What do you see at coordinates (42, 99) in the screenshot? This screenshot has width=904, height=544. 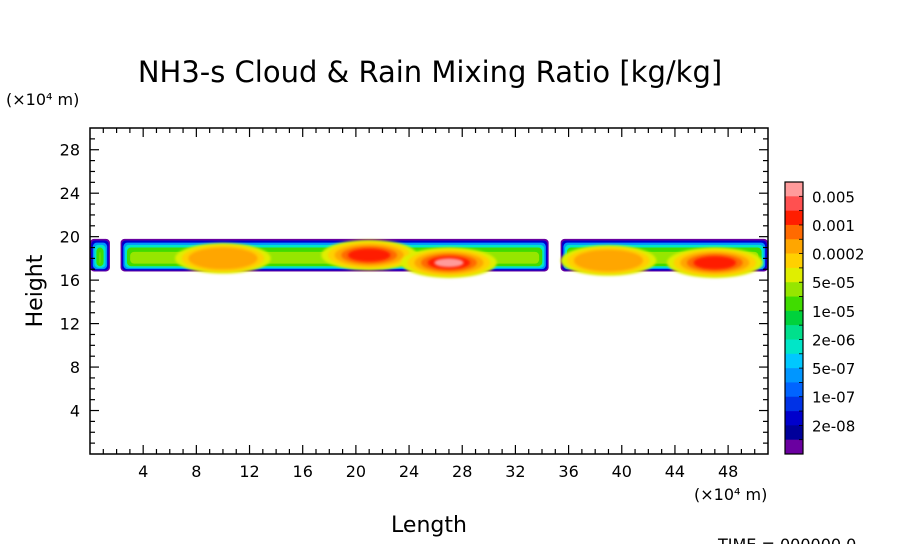 I see `y-unit-label: (×10⁴ m)` at bounding box center [42, 99].